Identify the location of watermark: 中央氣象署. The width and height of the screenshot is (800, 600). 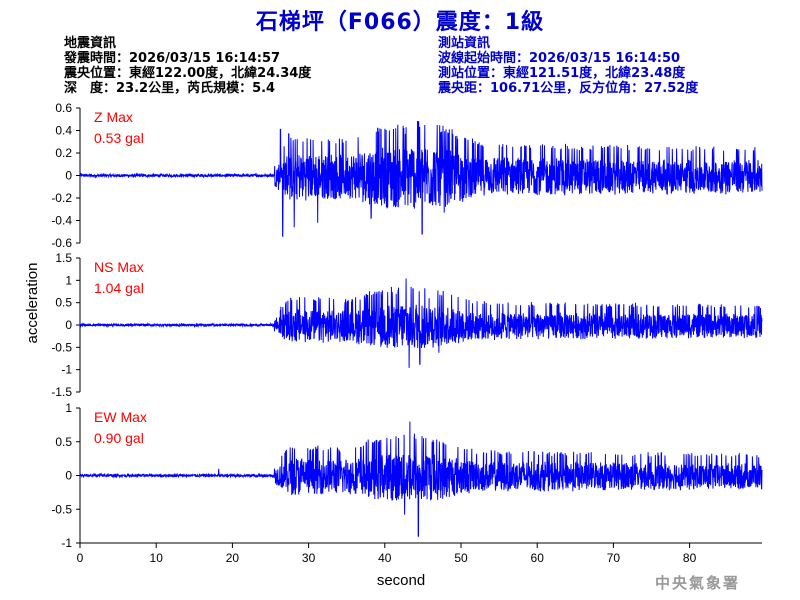
(698, 583).